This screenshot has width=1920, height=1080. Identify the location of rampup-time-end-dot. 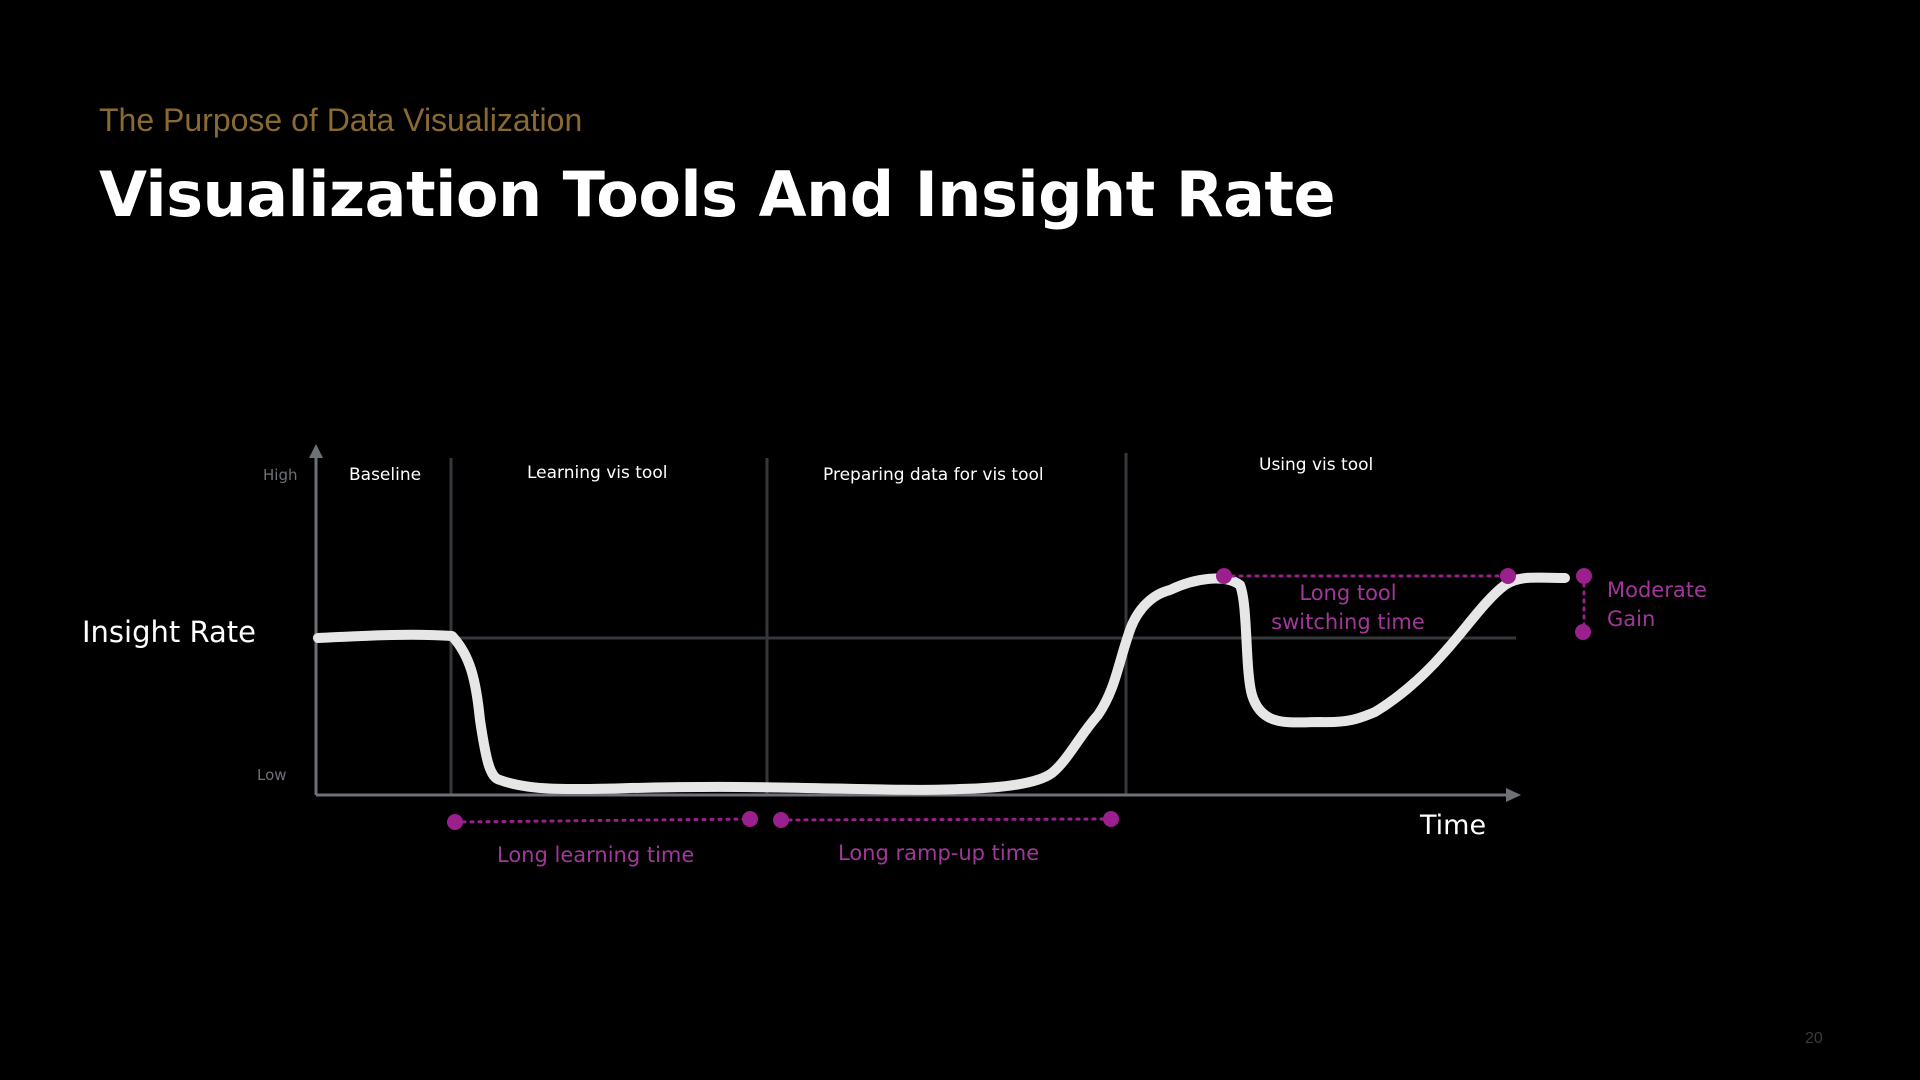
(1111, 819).